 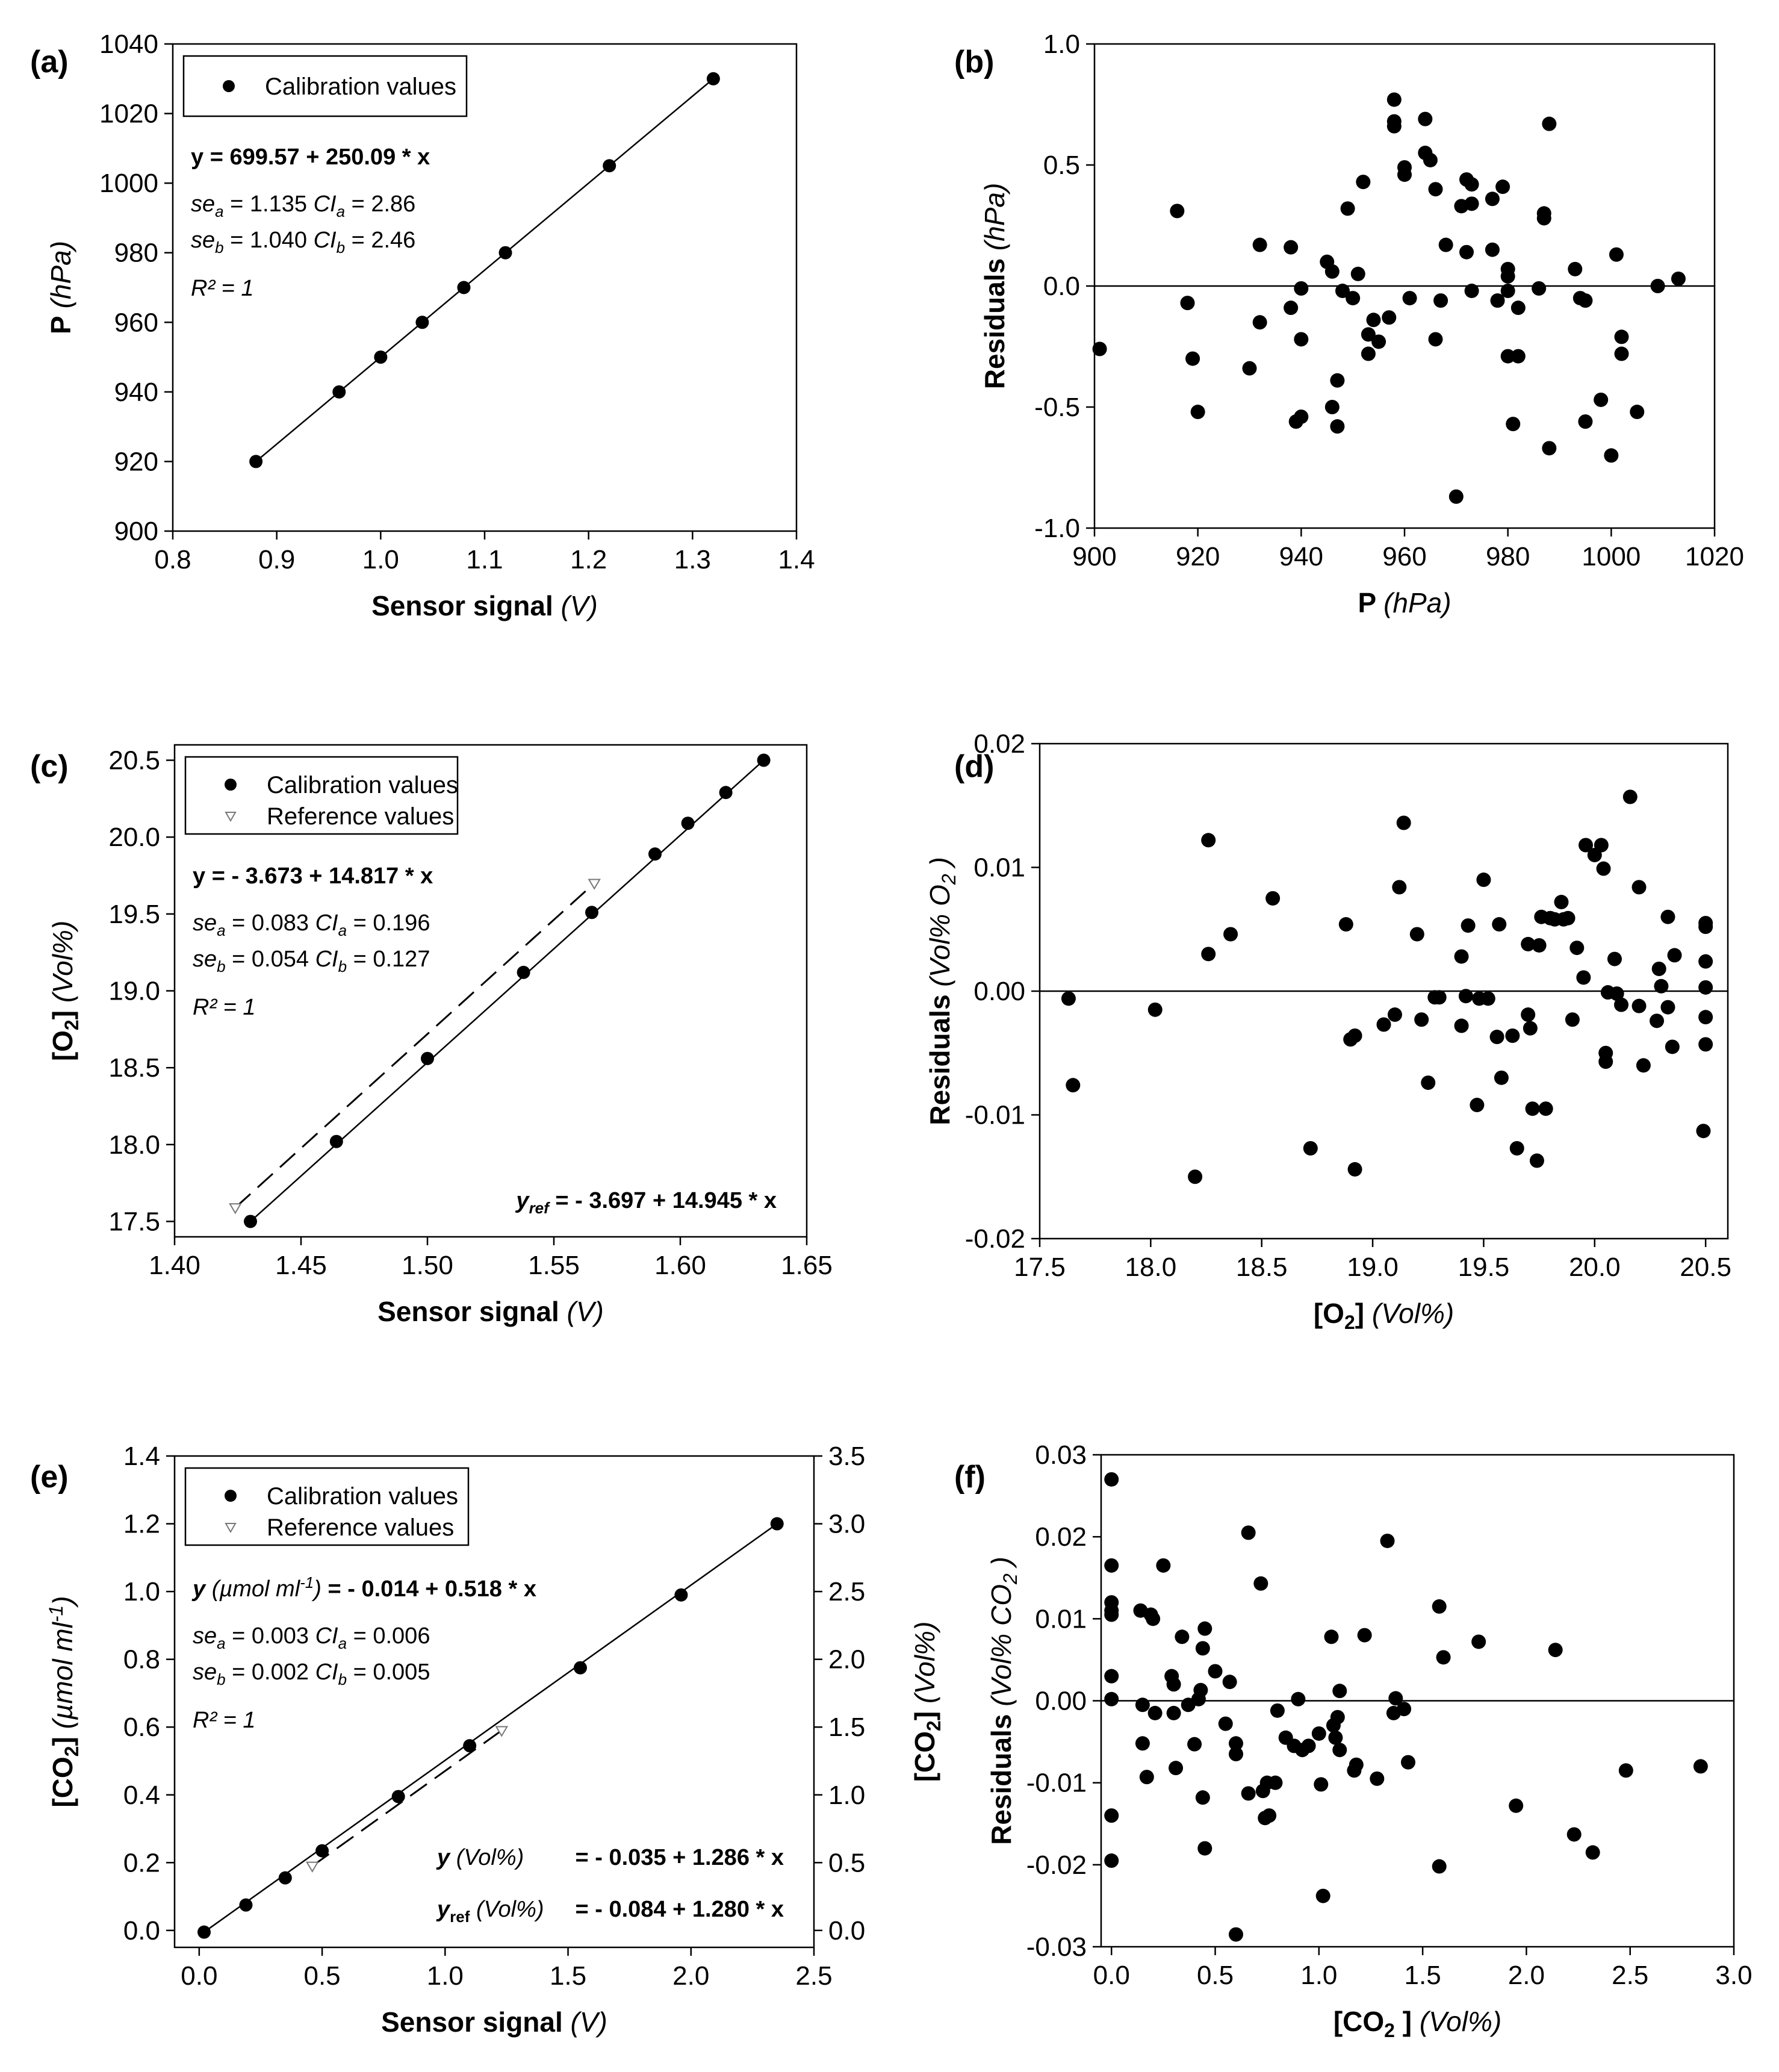 I want to click on y-tick-label: -0.01, so click(x=1056, y=1784).